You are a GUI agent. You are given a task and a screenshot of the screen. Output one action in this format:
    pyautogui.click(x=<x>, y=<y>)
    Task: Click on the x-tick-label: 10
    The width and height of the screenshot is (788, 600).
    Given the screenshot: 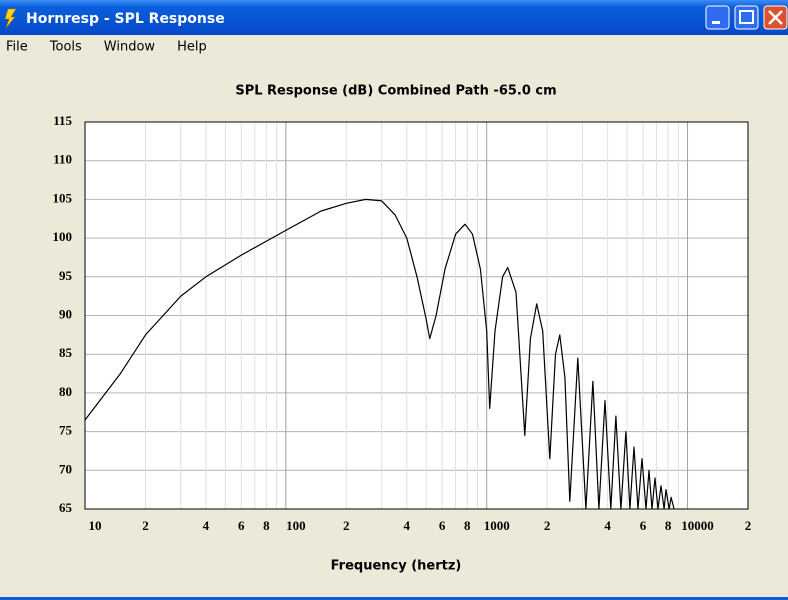 What is the action you would take?
    pyautogui.click(x=95, y=525)
    